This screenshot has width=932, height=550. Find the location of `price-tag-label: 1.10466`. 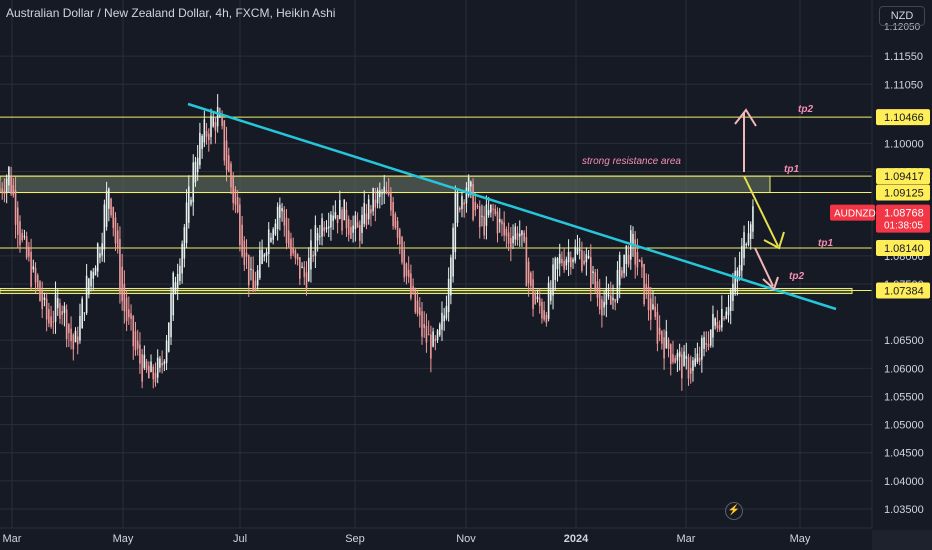

price-tag-label: 1.10466 is located at coordinates (904, 118).